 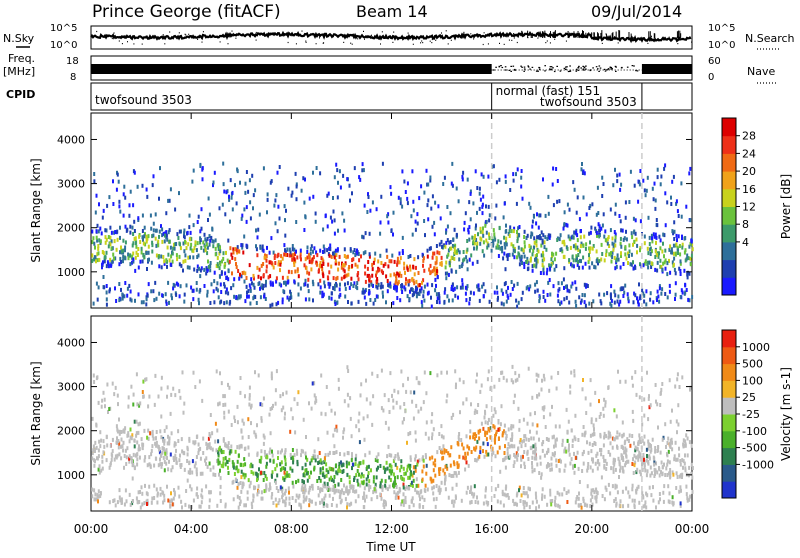 I want to click on noise-tick-left-bottom: 10^0, so click(x=63, y=45).